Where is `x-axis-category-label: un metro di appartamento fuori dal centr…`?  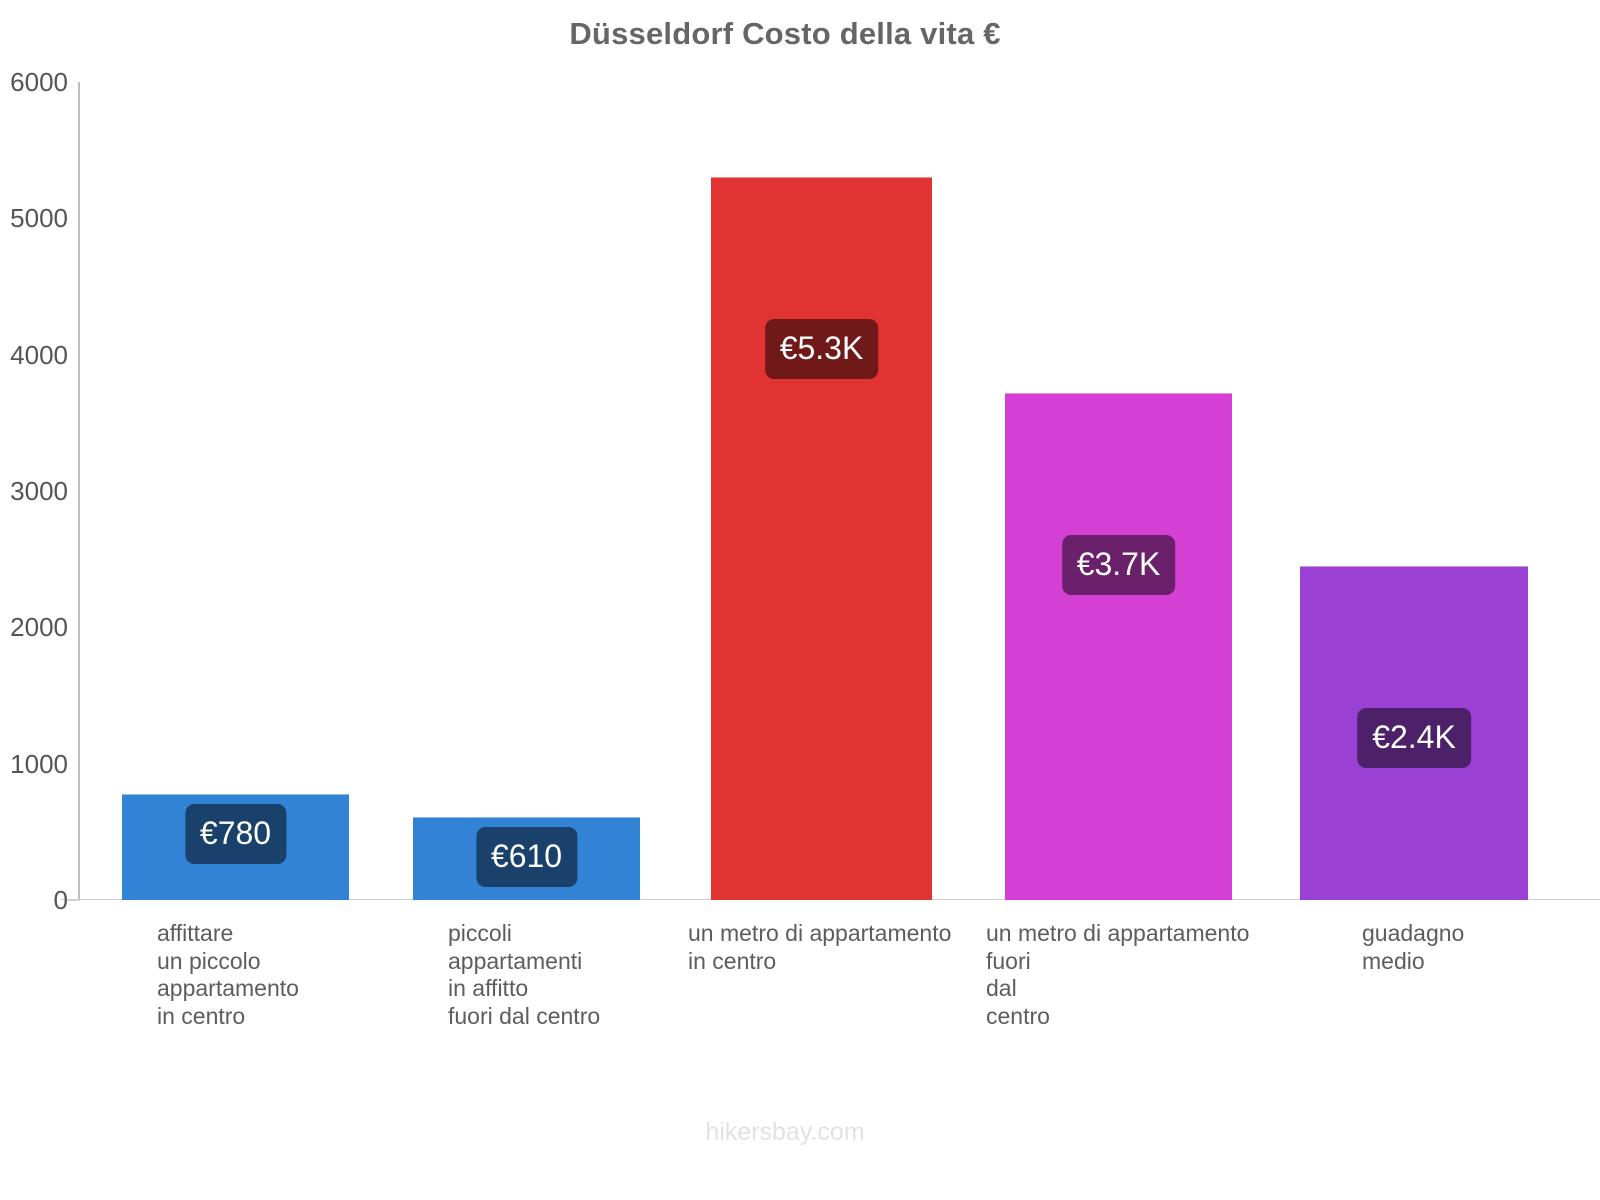
x-axis-category-label: un metro di appartamento fuori dal centr… is located at coordinates (1118, 974).